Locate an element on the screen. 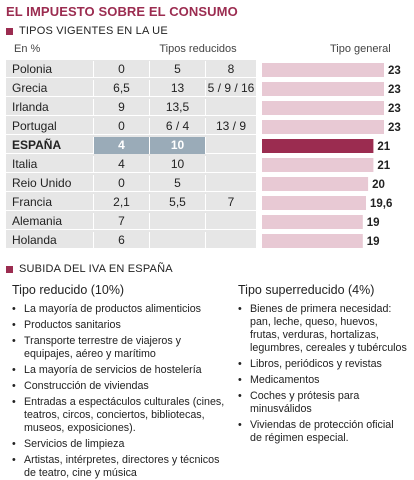  list-item: Productos sanitarios is located at coordinates (122, 325).